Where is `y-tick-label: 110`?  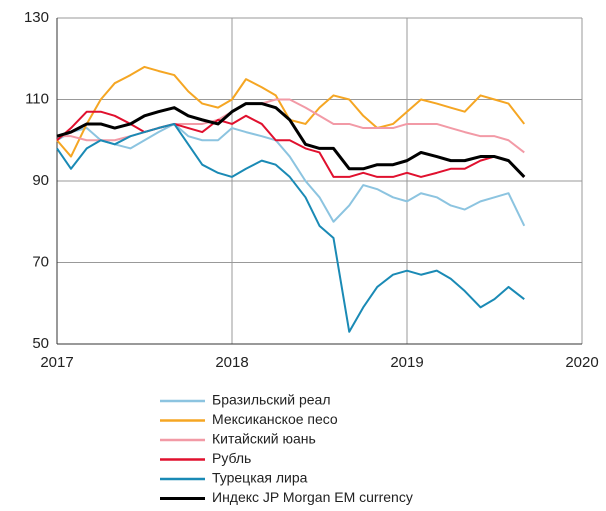
y-tick-label: 110 is located at coordinates (37, 98).